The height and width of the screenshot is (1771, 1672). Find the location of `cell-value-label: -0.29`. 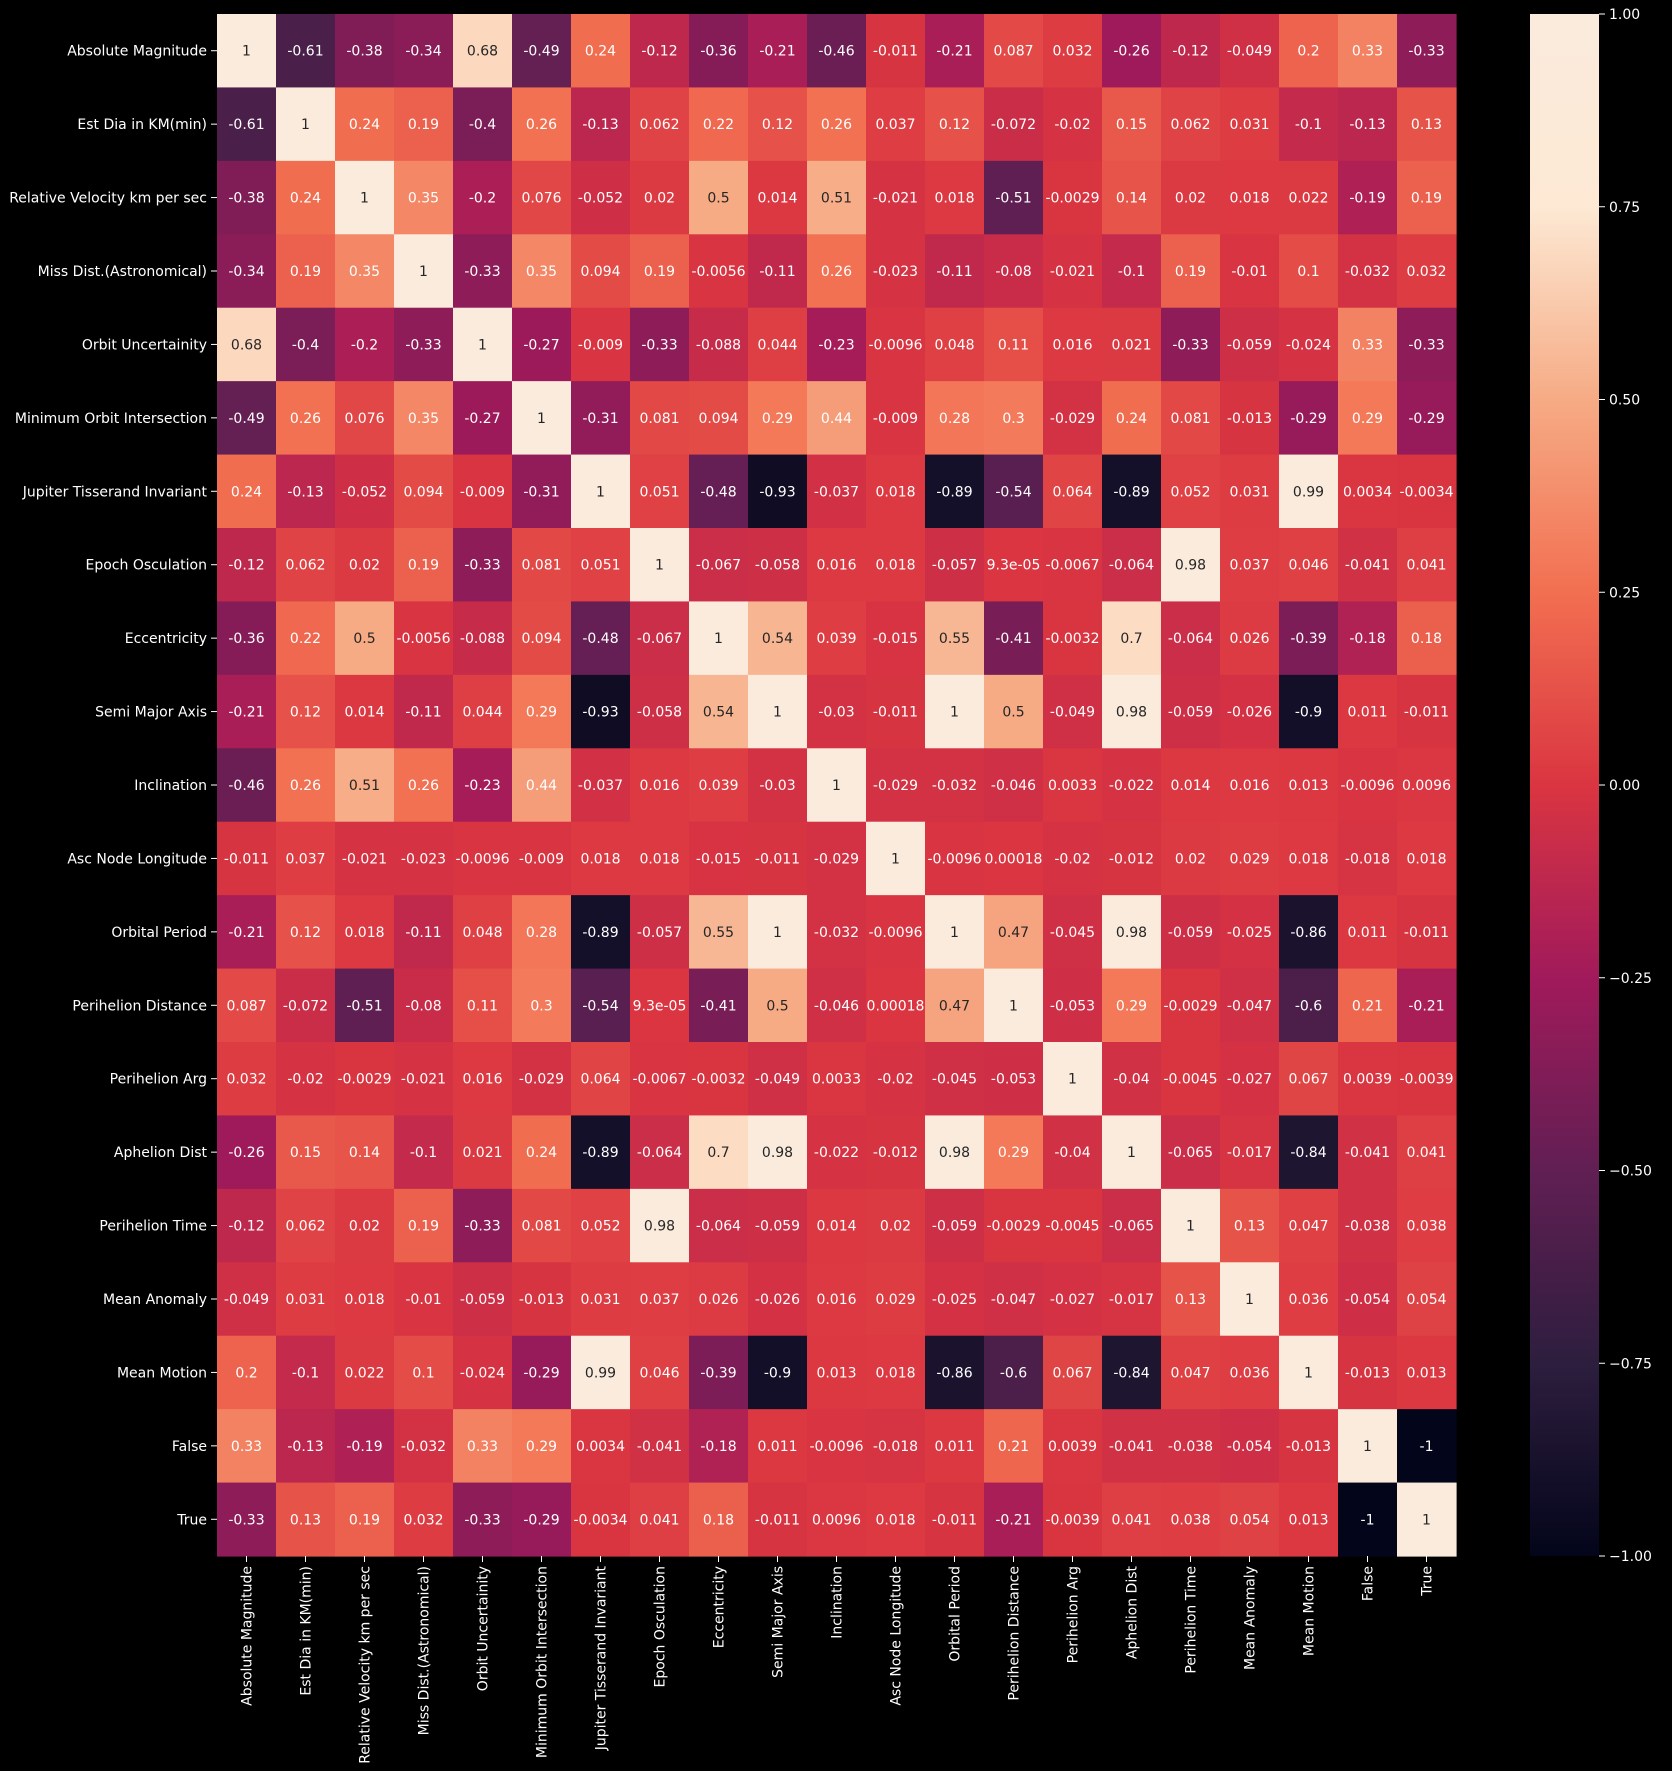

cell-value-label: -0.29 is located at coordinates (541, 1520).